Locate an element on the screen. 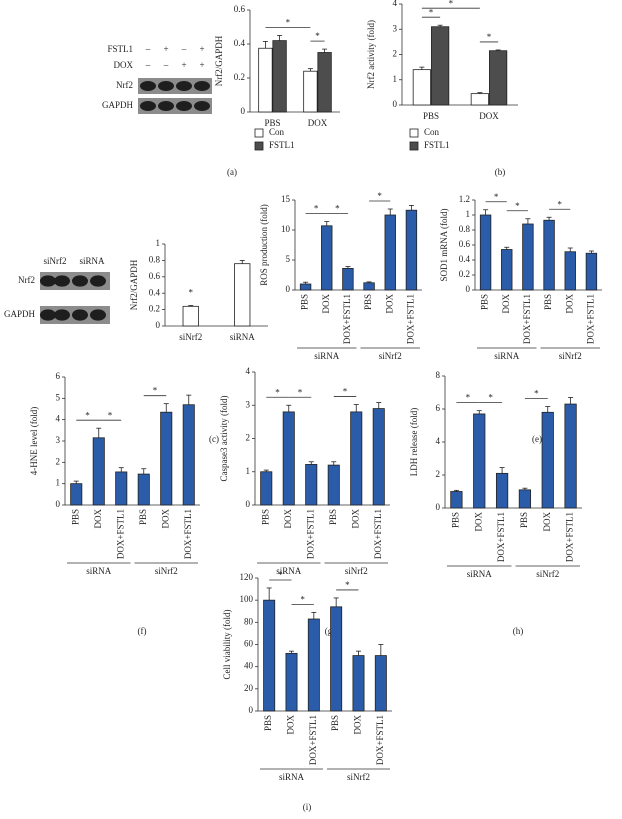 This screenshot has height=819, width=622. y-tick-label: 5 is located at coordinates (288, 259).